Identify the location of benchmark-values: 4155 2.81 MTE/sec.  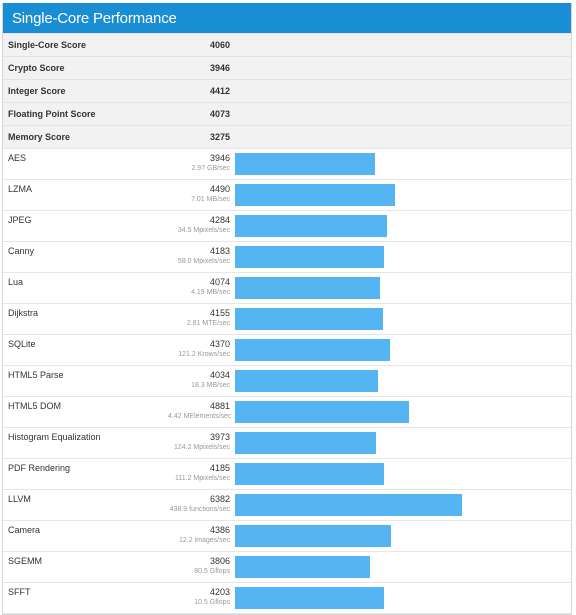
(199, 316).